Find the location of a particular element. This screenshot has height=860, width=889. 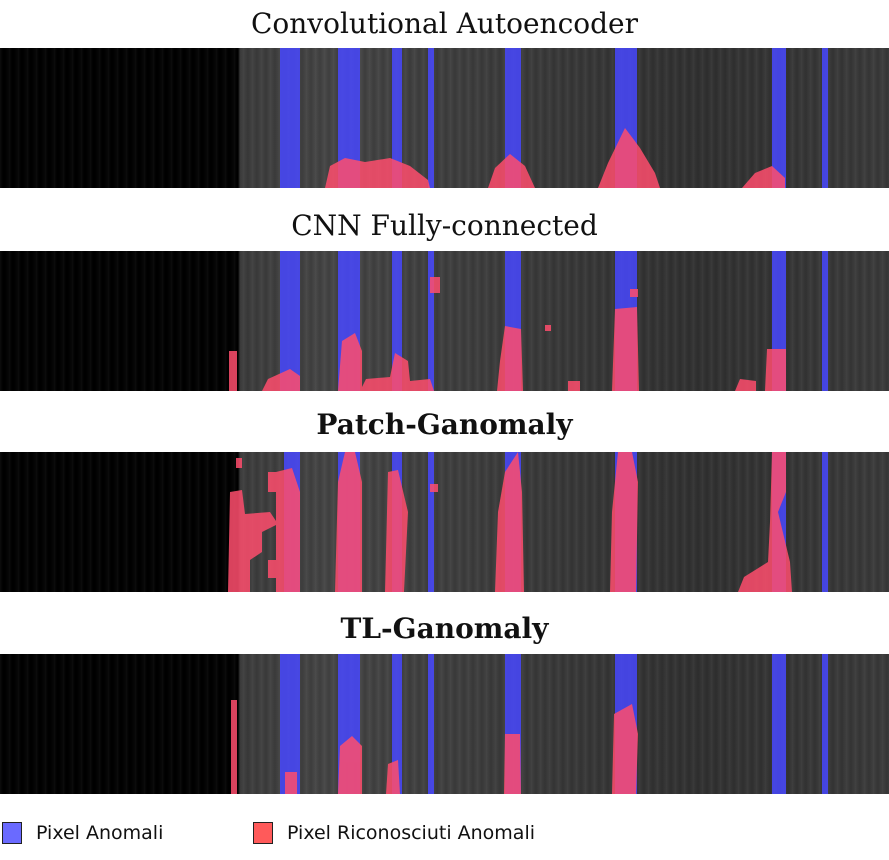

panel-title-3: Patch-Ganomaly is located at coordinates (444, 424).